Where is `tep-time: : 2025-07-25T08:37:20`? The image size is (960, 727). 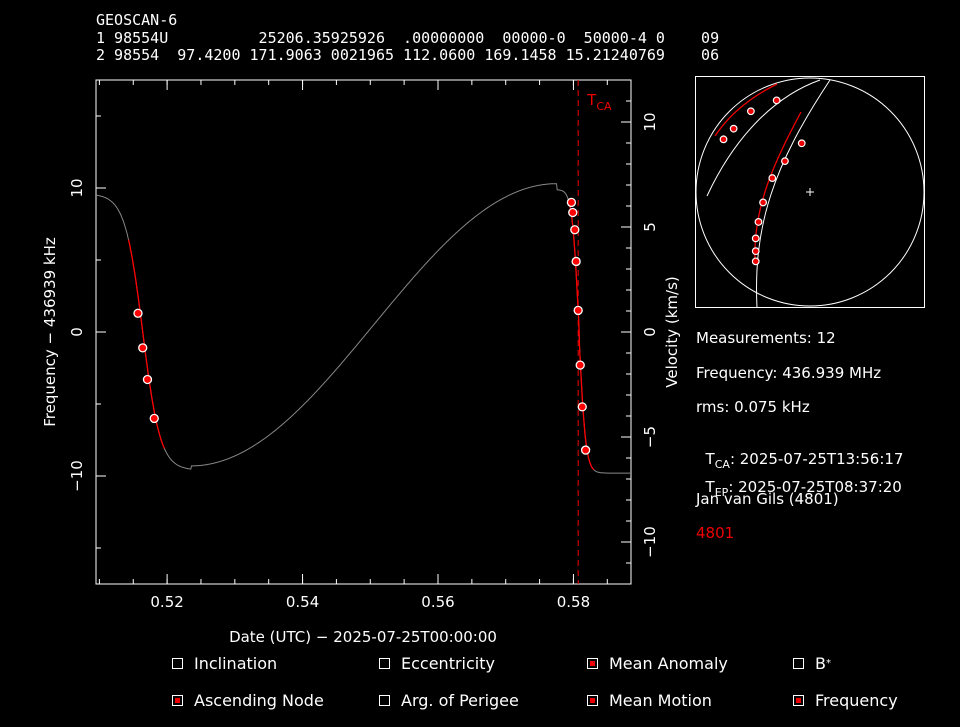 tep-time: : 2025-07-25T08:37:20 is located at coordinates (815, 487).